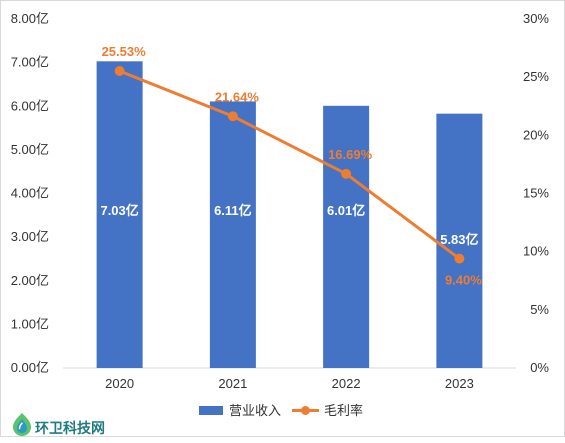  I want to click on leaf-drop-icon, so click(22, 424).